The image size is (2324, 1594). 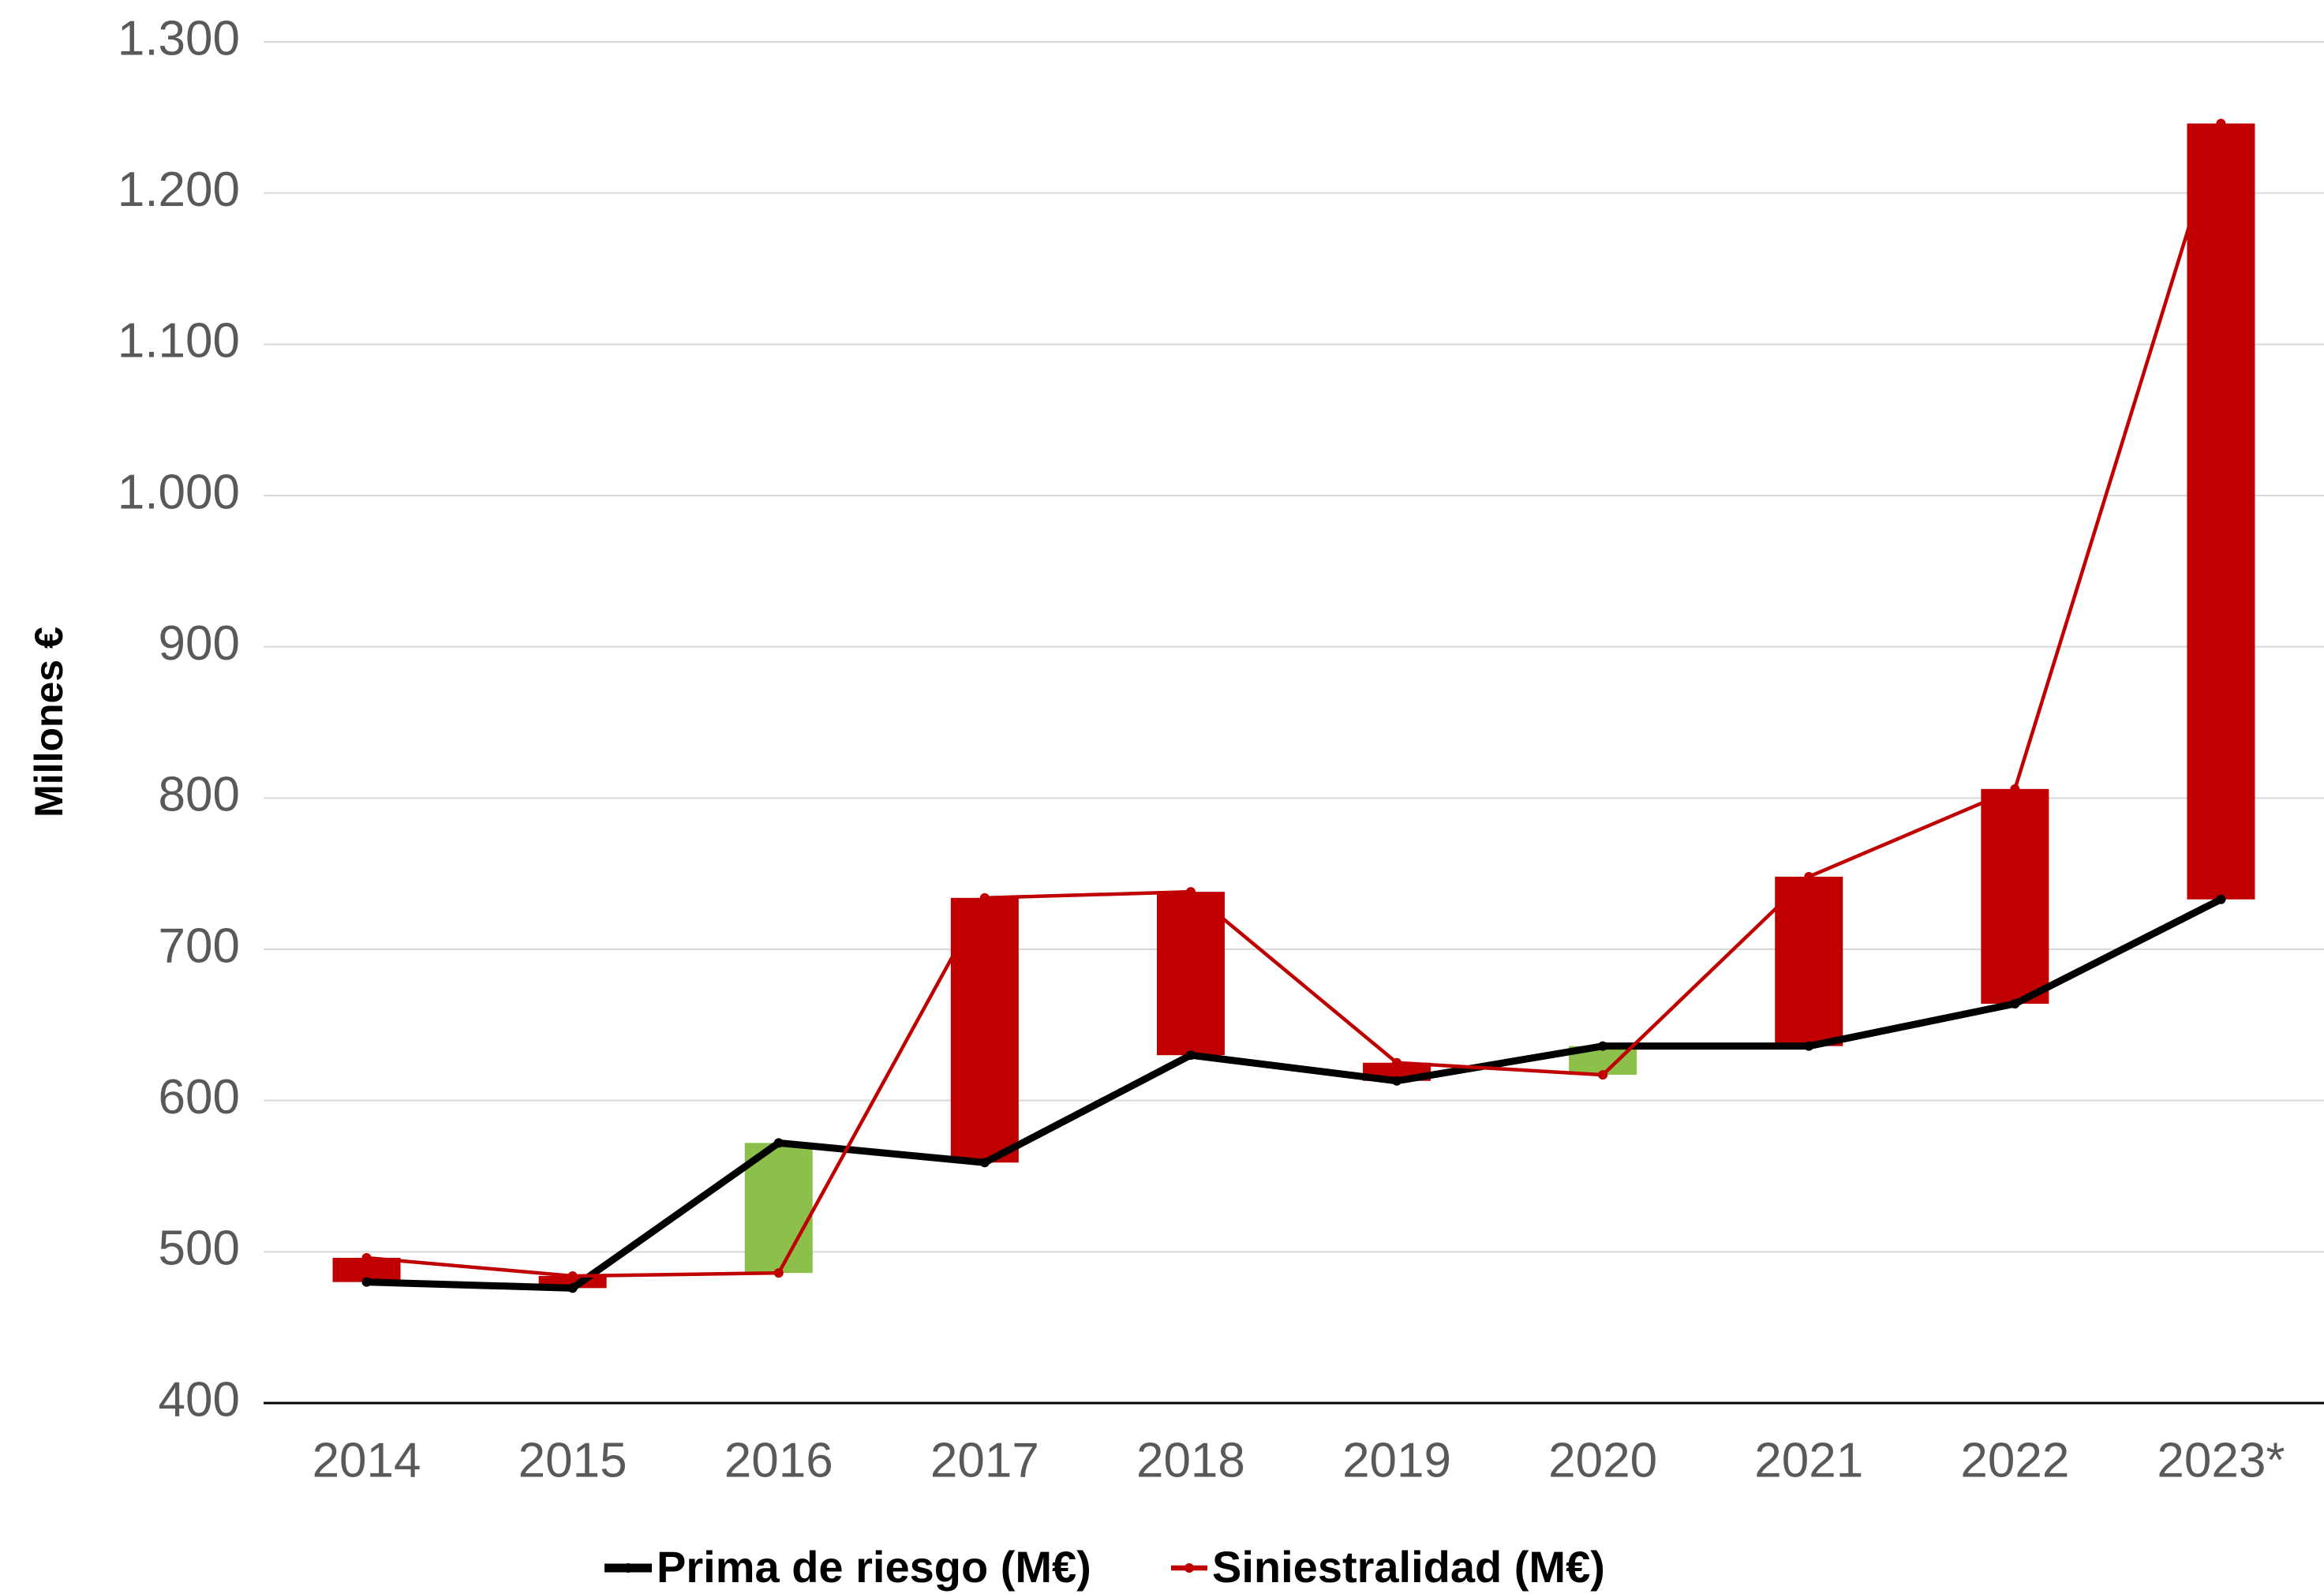 I want to click on y-tick-label: 900, so click(x=199, y=644).